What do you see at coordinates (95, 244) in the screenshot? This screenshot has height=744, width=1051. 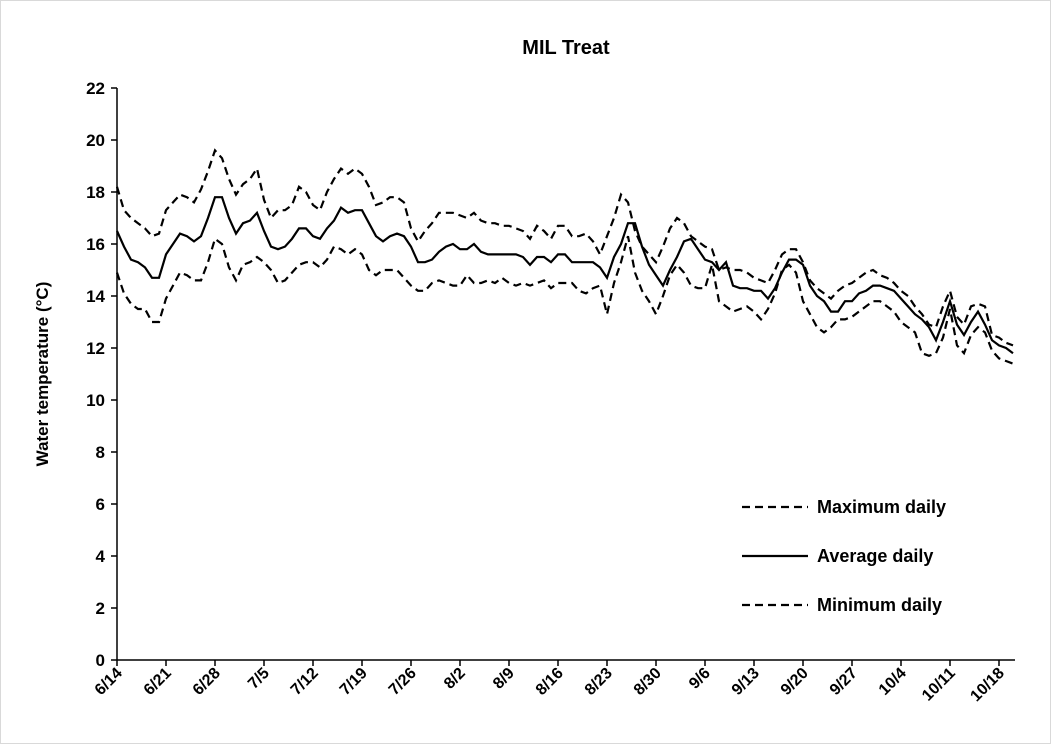 I see `y-tick-label: 16` at bounding box center [95, 244].